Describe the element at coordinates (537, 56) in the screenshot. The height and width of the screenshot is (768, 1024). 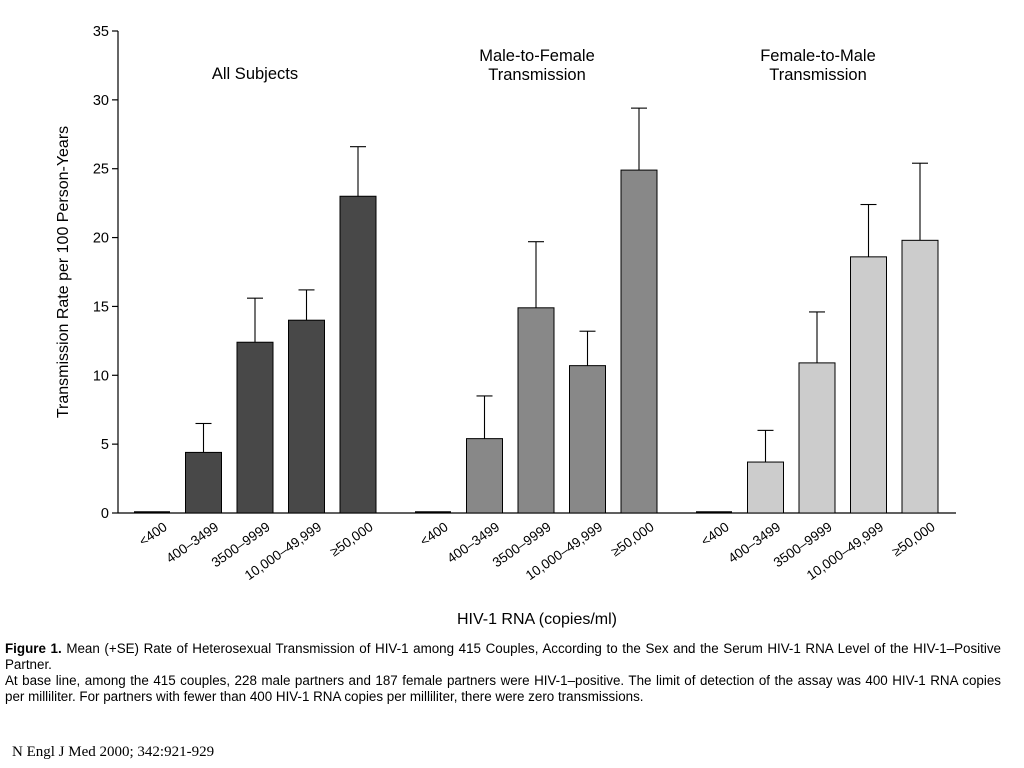
I see `group-title: Male-to-Female` at that location.